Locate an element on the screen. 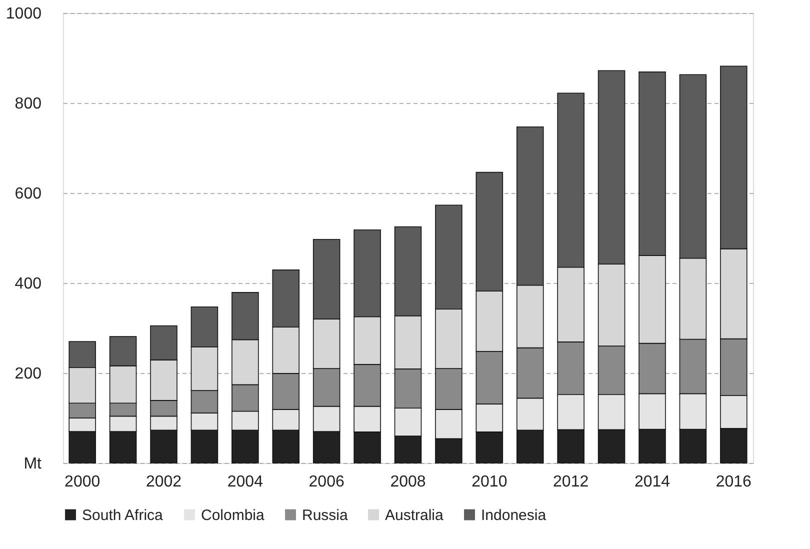  legend-label: Australia is located at coordinates (414, 515).